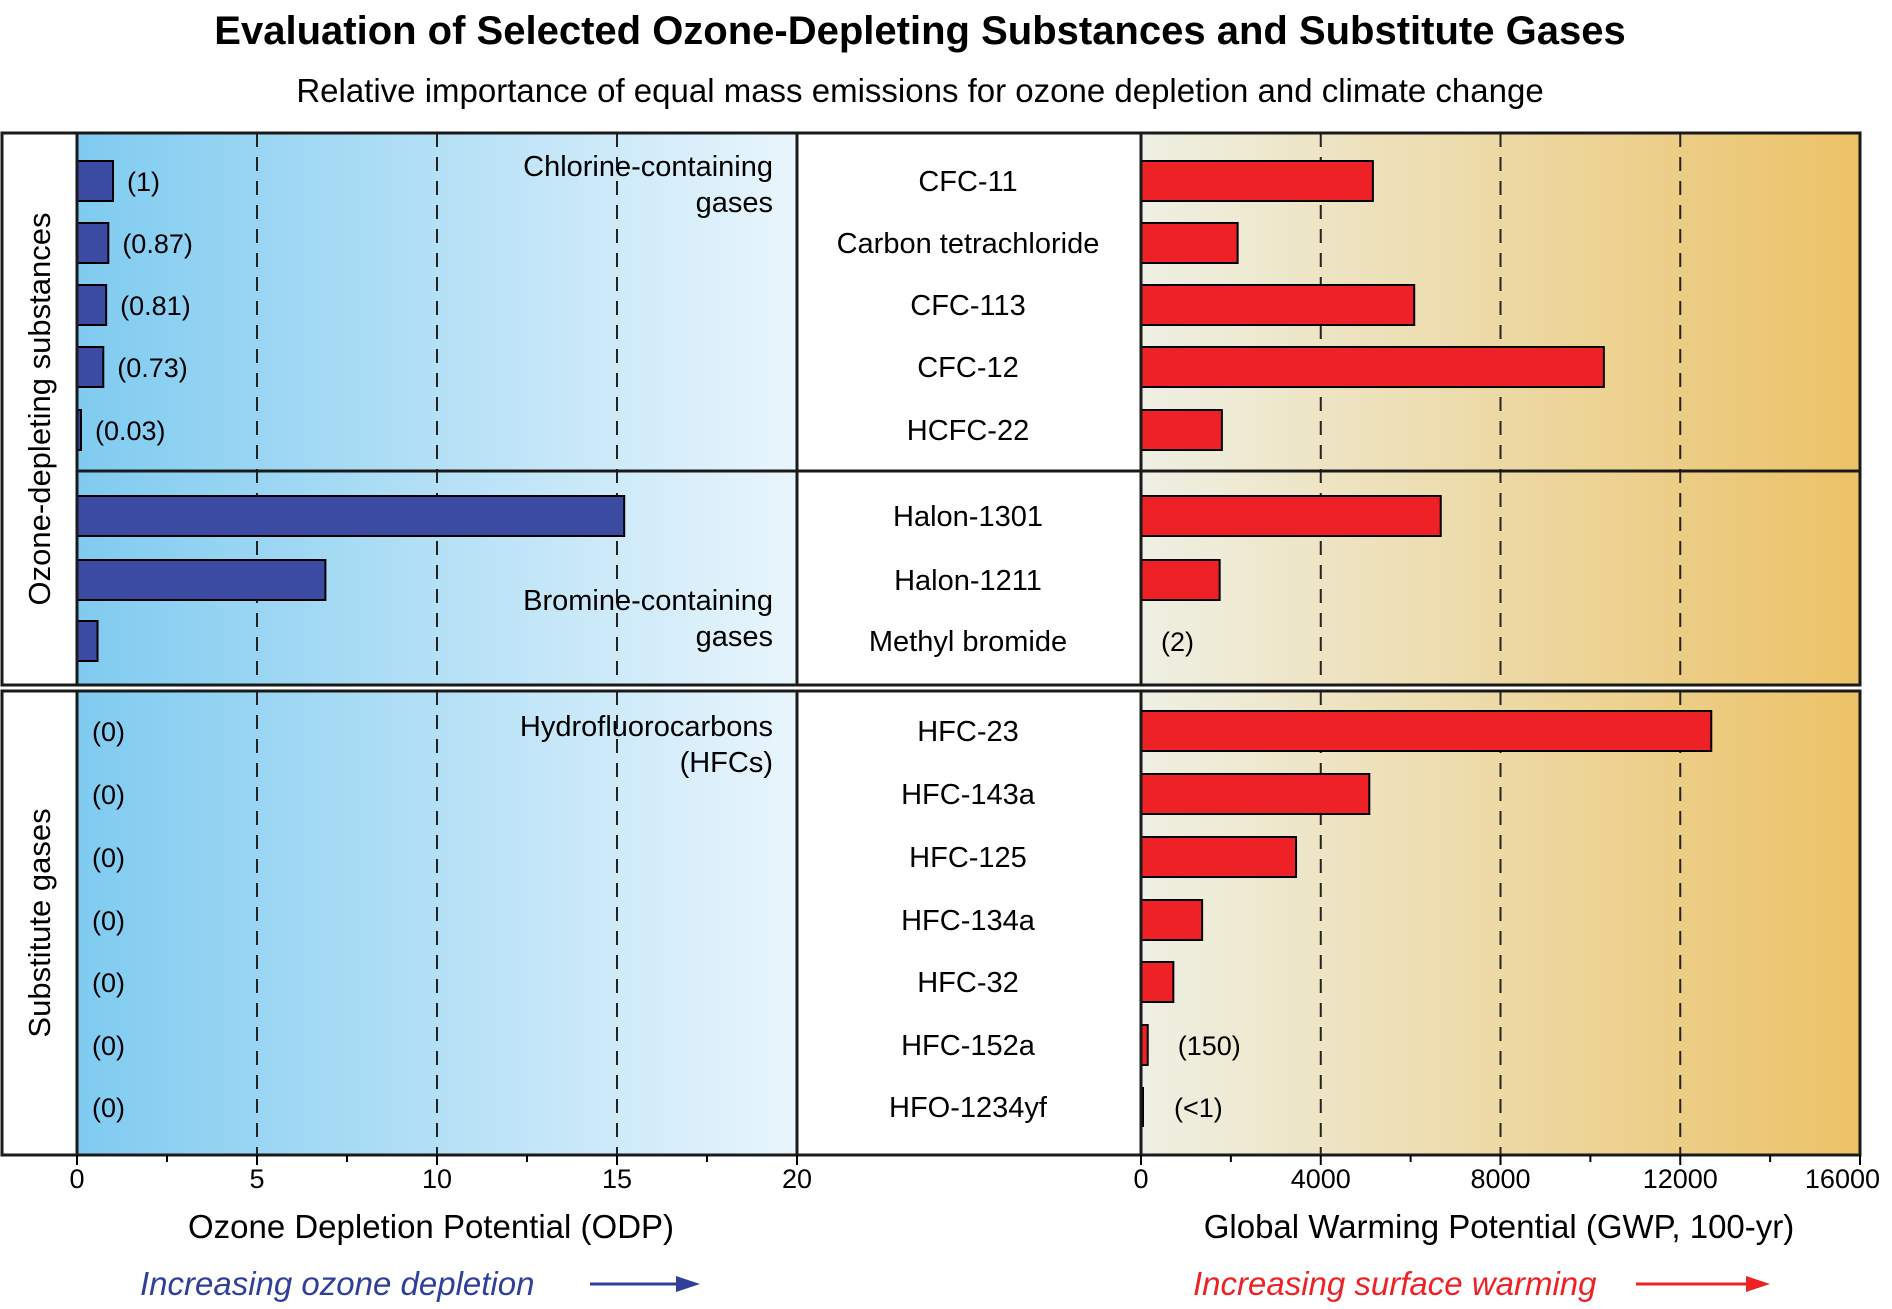 This screenshot has height=1309, width=1892. What do you see at coordinates (968, 795) in the screenshot?
I see `substance-name: HFC-143a` at bounding box center [968, 795].